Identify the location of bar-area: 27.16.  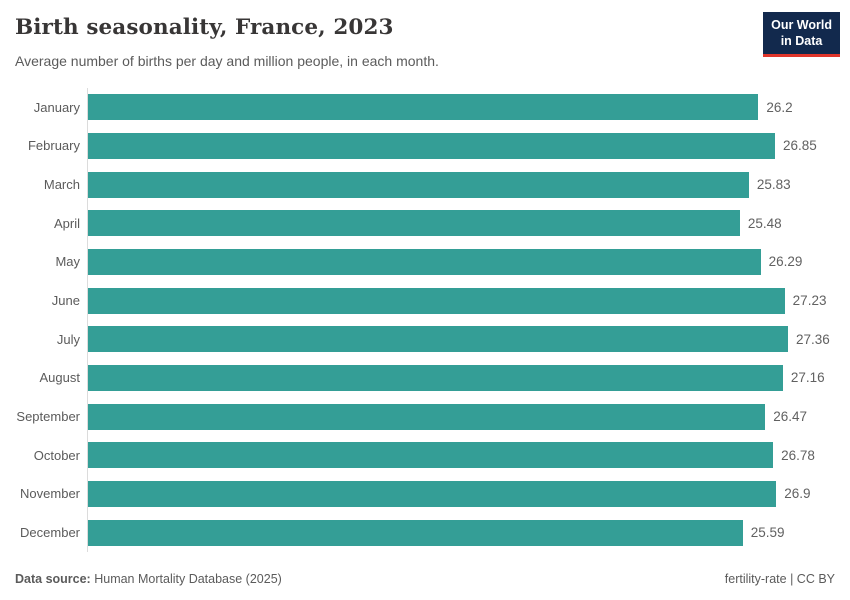
(468, 378).